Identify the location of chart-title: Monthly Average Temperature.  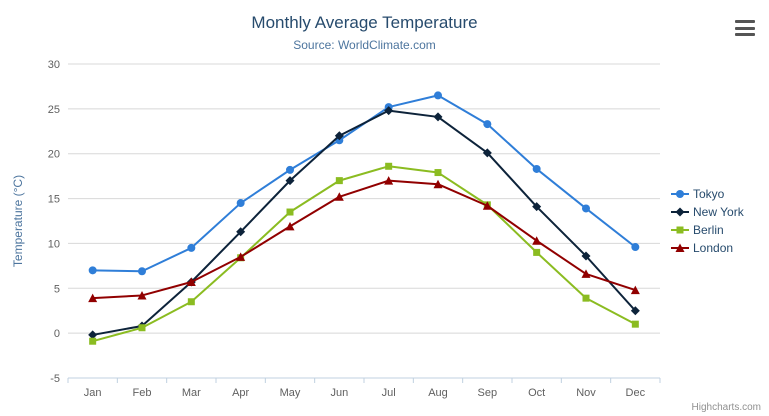
(364, 22).